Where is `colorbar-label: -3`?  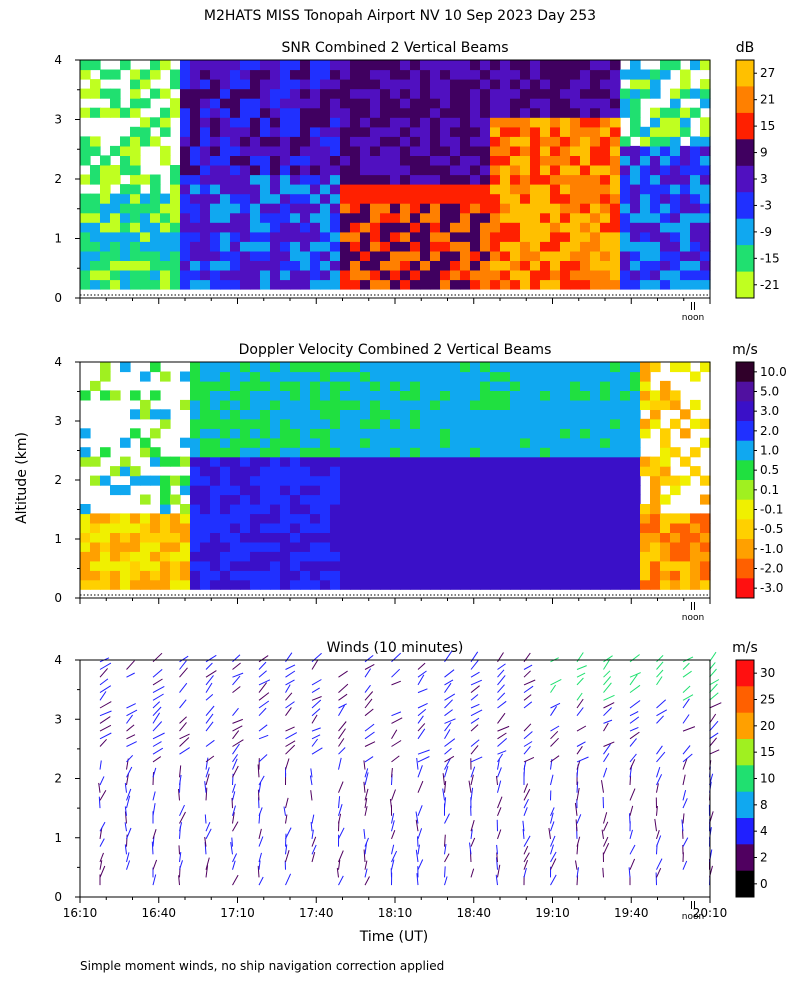 colorbar-label: -3 is located at coordinates (766, 205).